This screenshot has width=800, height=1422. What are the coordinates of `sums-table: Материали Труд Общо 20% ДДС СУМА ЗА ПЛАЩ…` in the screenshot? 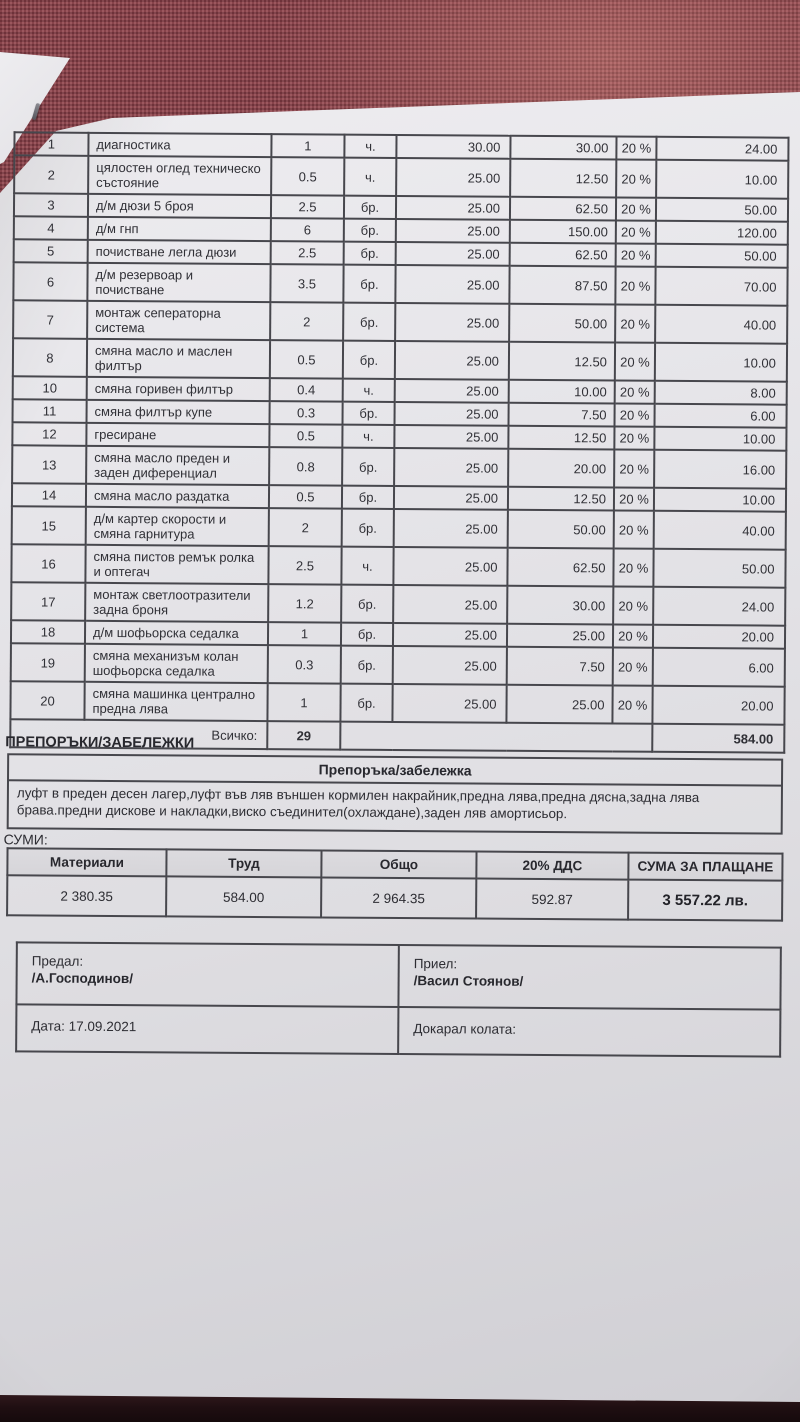 It's located at (394, 884).